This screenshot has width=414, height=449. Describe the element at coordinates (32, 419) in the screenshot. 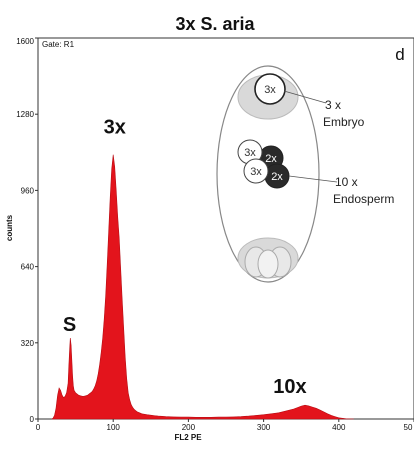

I see `y-tick-label: 0` at that location.